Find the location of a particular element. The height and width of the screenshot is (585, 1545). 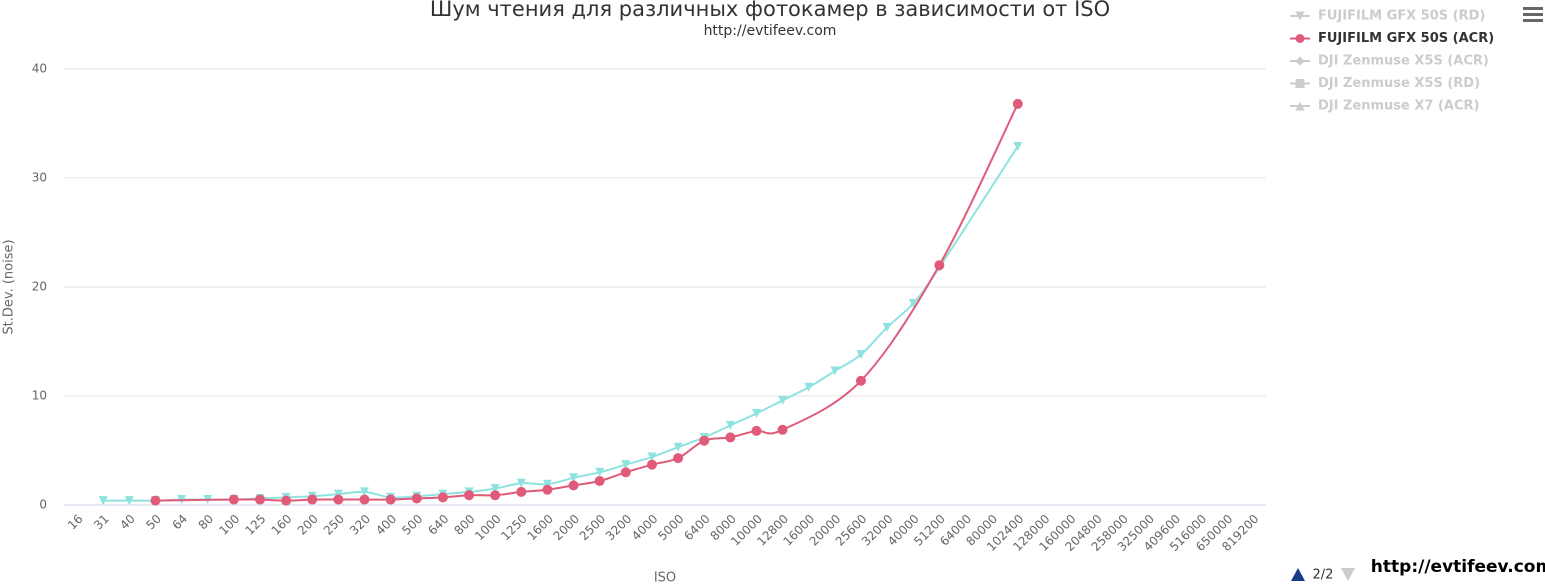

x-tick-label: 64 is located at coordinates (179, 522).